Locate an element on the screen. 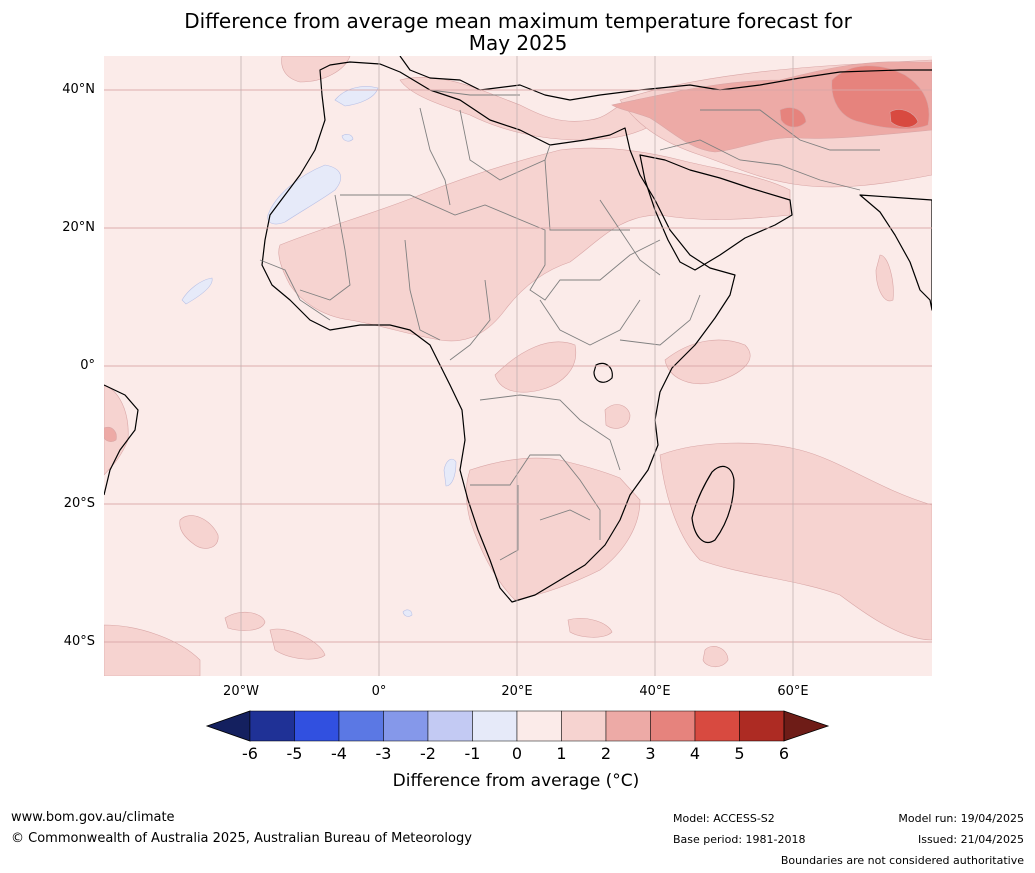 The width and height of the screenshot is (1035, 873). colorbar-tick-label: 6 is located at coordinates (784, 753).